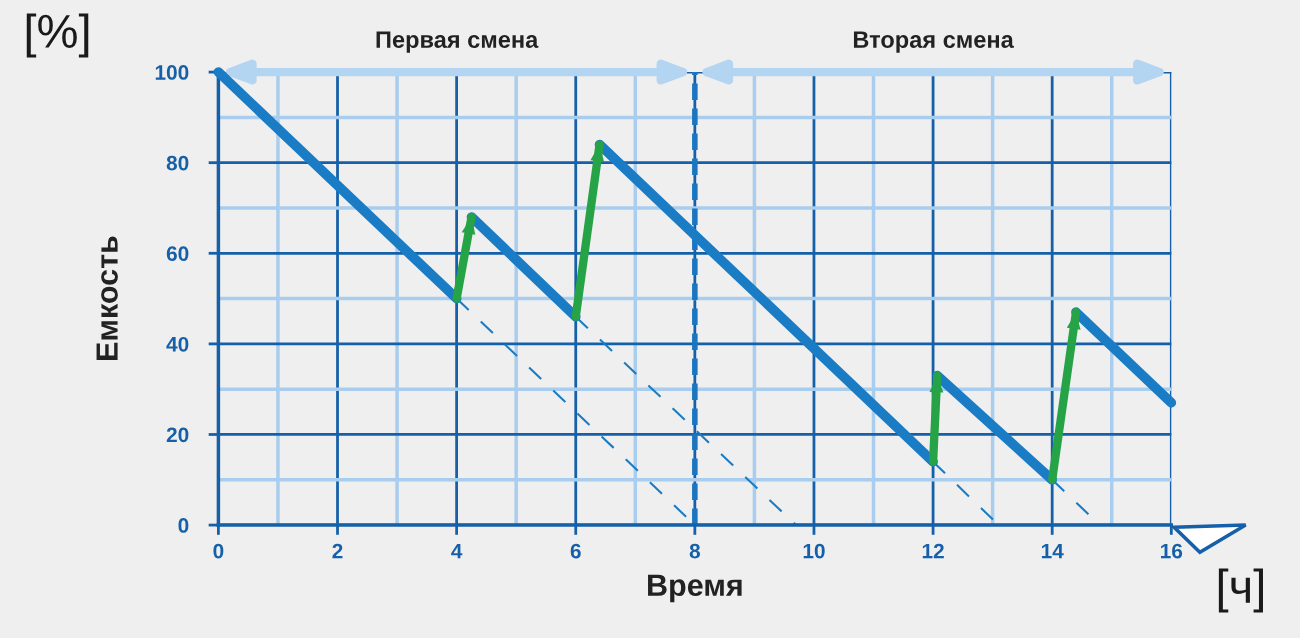  What do you see at coordinates (107, 298) in the screenshot?
I see `y-axis-title: Емкость` at bounding box center [107, 298].